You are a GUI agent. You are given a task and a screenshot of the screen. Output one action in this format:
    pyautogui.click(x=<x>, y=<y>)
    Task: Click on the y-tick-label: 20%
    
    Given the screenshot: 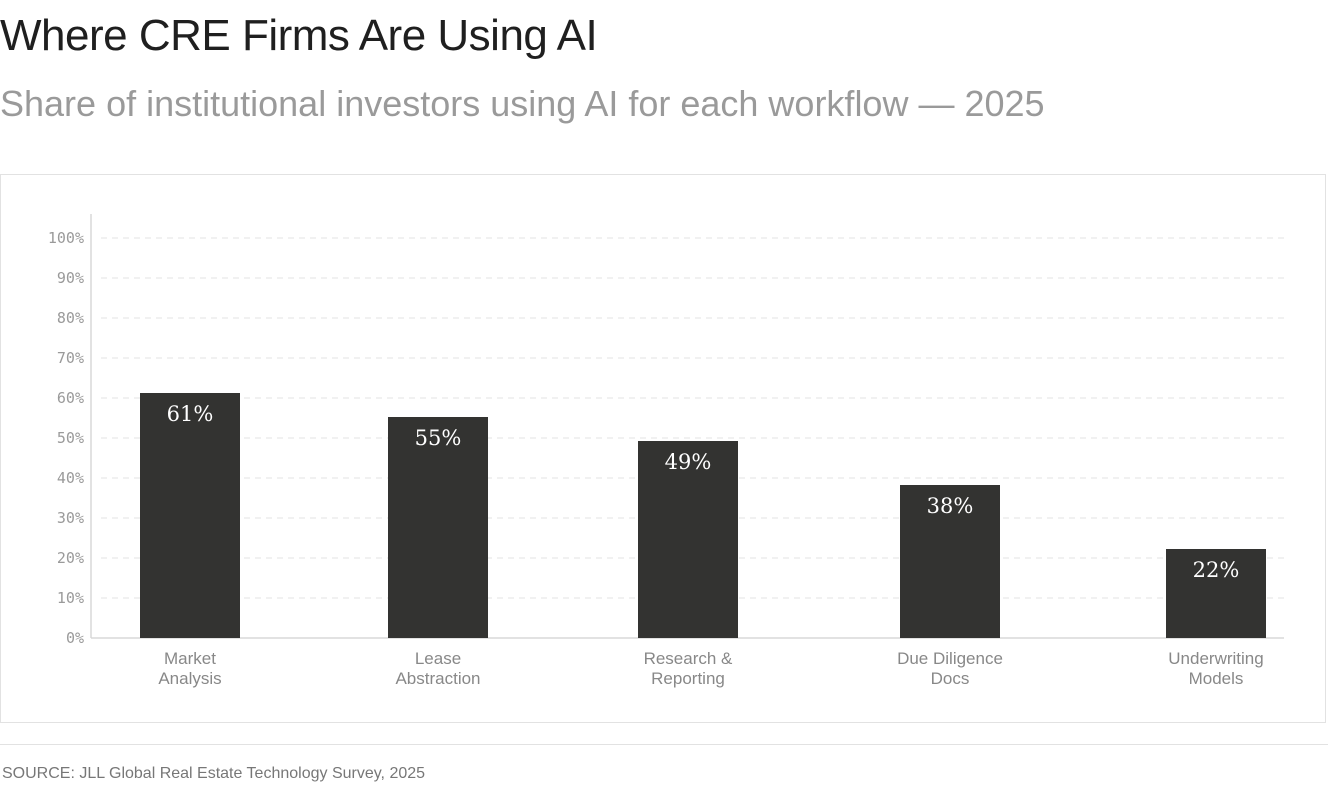 What is the action you would take?
    pyautogui.click(x=70, y=558)
    